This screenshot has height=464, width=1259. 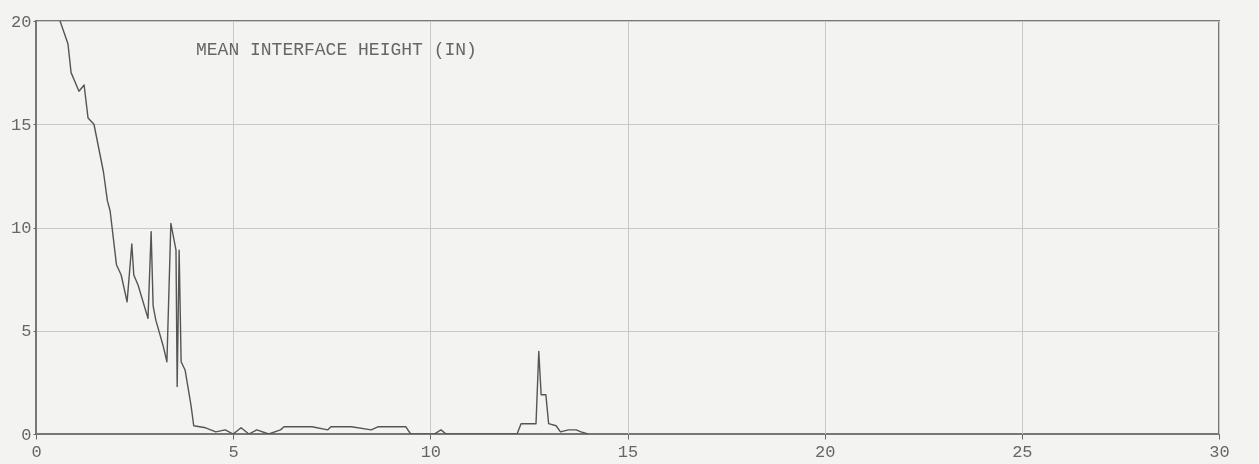 What do you see at coordinates (21, 22) in the screenshot?
I see `y-tick-label: 20` at bounding box center [21, 22].